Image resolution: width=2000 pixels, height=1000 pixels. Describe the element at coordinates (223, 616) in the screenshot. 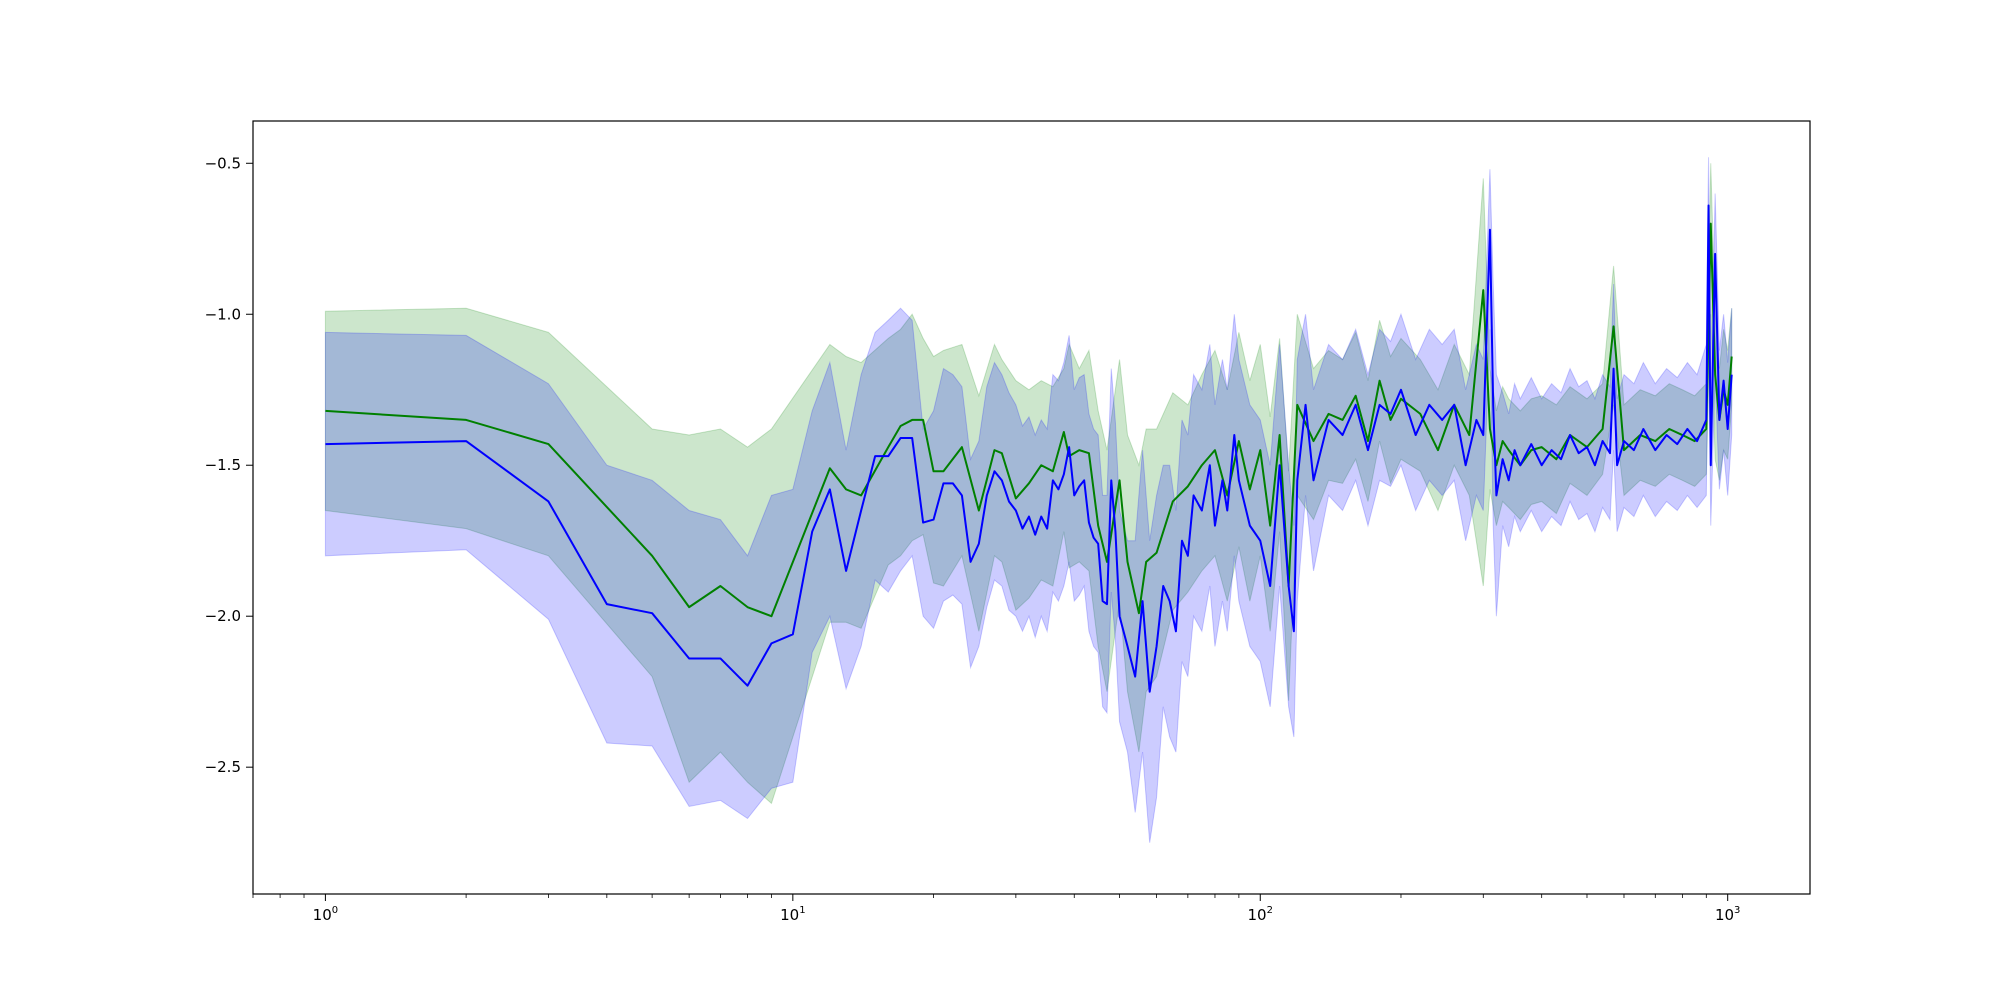

I see `y-tick-label: −2.0` at that location.